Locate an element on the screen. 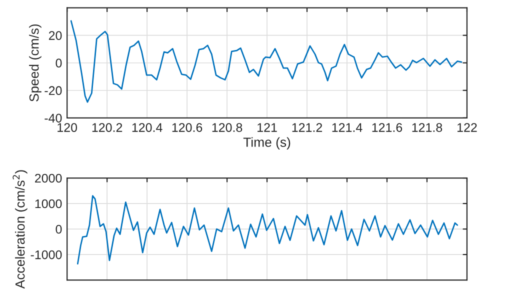 The width and height of the screenshot is (516, 289). y-tick-label: -40 is located at coordinates (53, 118).